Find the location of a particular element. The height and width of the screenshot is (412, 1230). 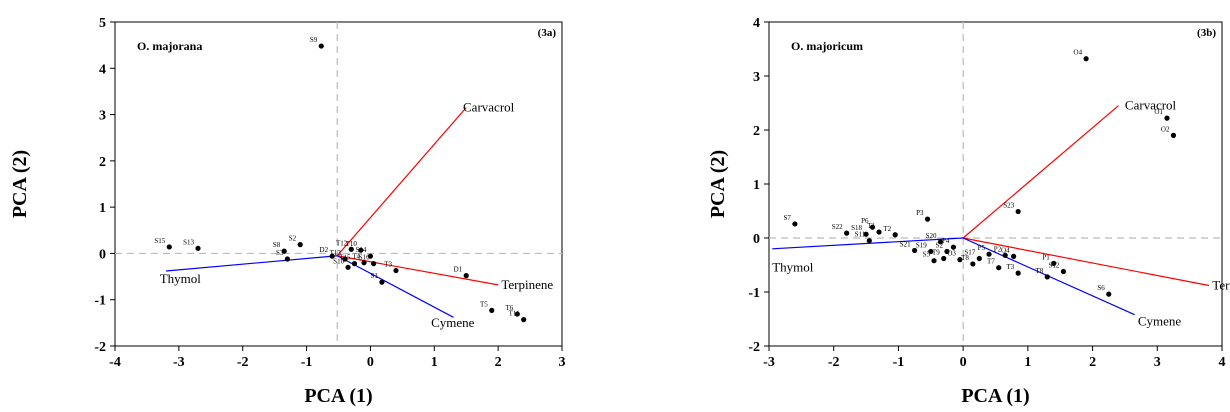

data-point-label: P3 is located at coordinates (920, 213).